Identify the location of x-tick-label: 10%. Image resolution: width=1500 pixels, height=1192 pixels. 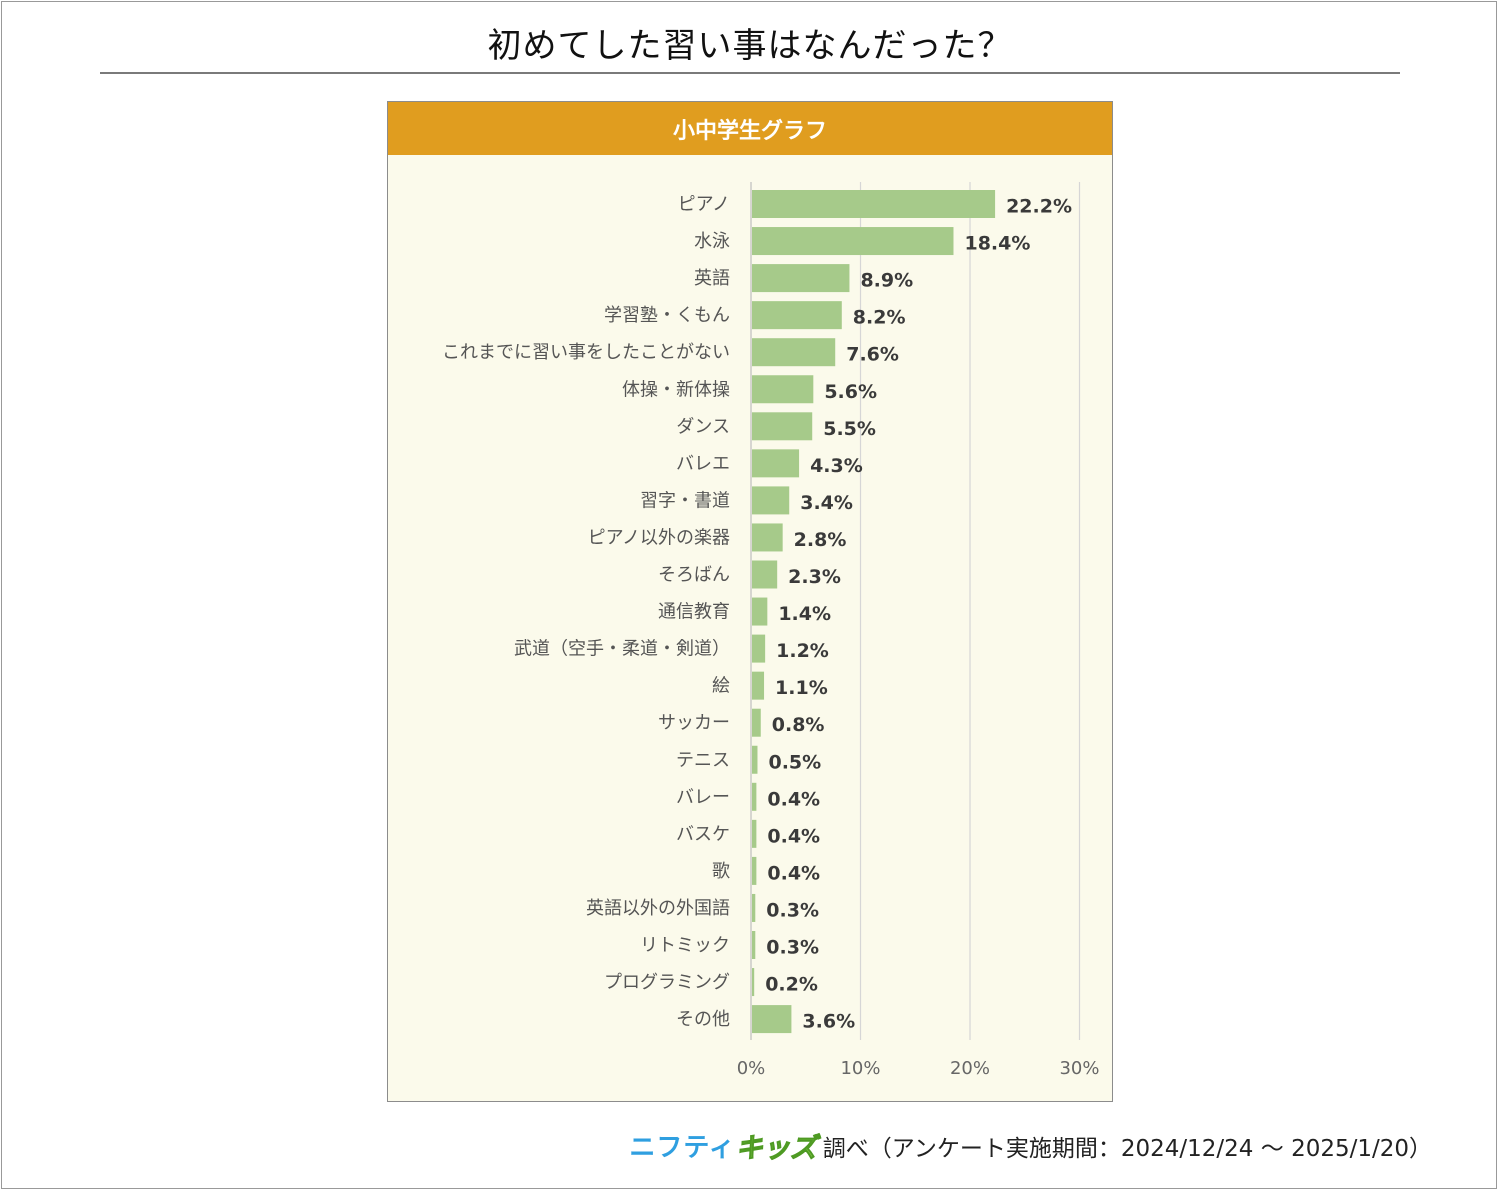
(860, 1068).